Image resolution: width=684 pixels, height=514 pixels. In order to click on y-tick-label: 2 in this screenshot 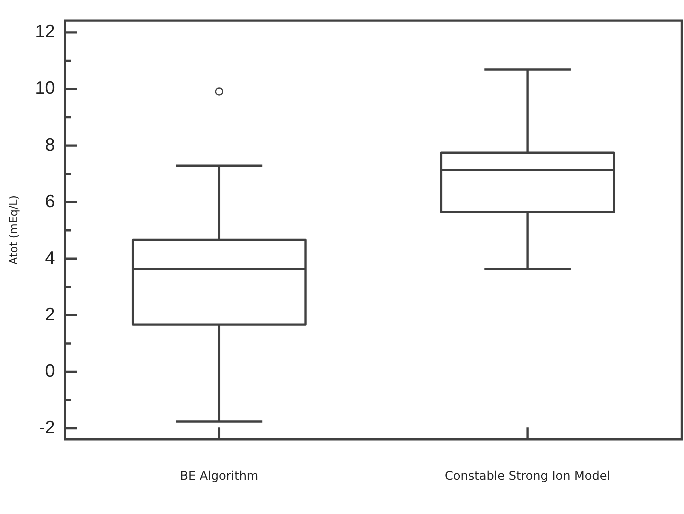, I will do `click(50, 314)`.